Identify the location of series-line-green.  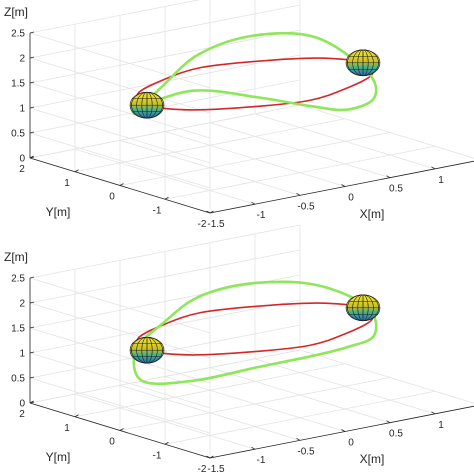
(255, 333).